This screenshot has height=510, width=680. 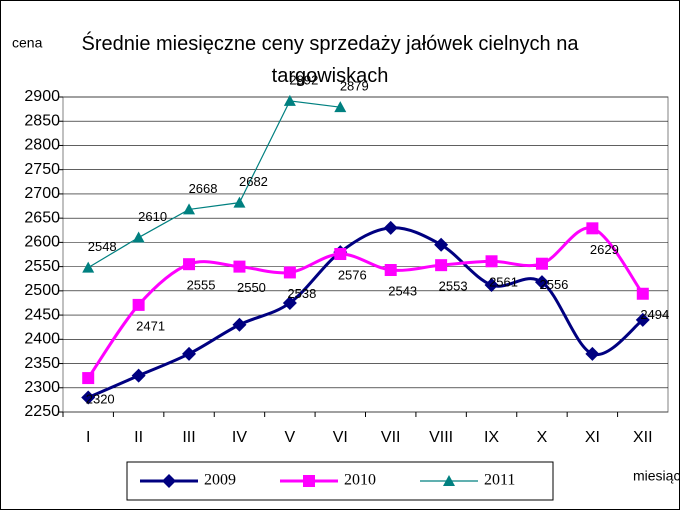 What do you see at coordinates (391, 437) in the screenshot?
I see `x-tick-label: VII` at bounding box center [391, 437].